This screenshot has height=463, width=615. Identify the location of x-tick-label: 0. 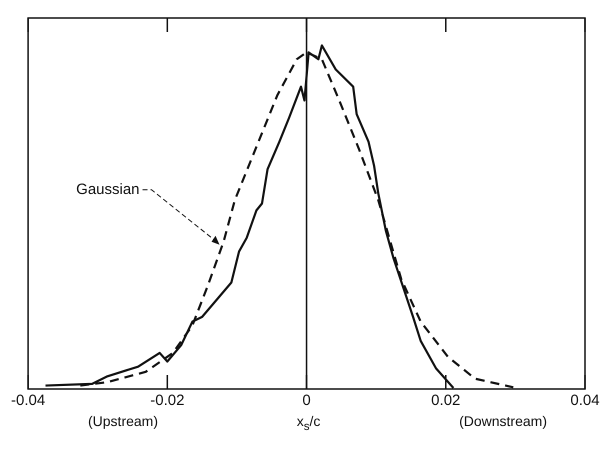
(306, 401).